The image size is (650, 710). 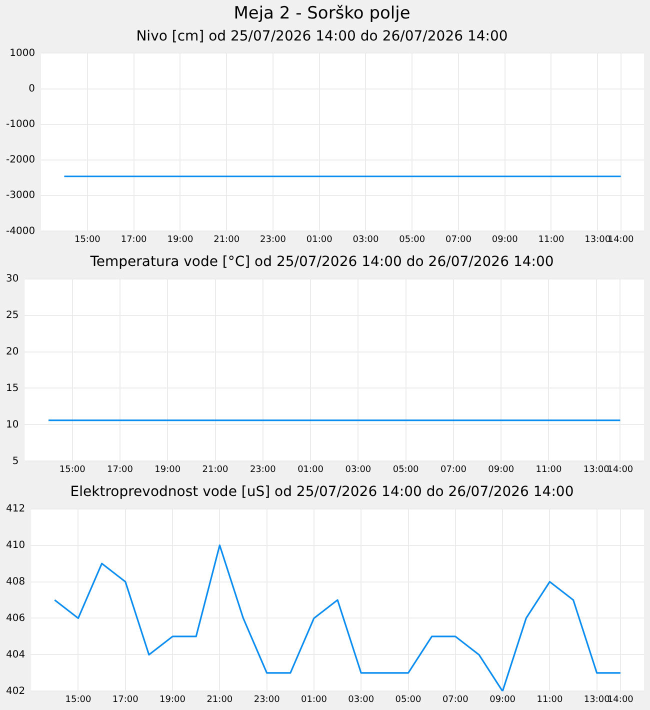 What do you see at coordinates (12, 278) in the screenshot?
I see `y-tick-label: 30` at bounding box center [12, 278].